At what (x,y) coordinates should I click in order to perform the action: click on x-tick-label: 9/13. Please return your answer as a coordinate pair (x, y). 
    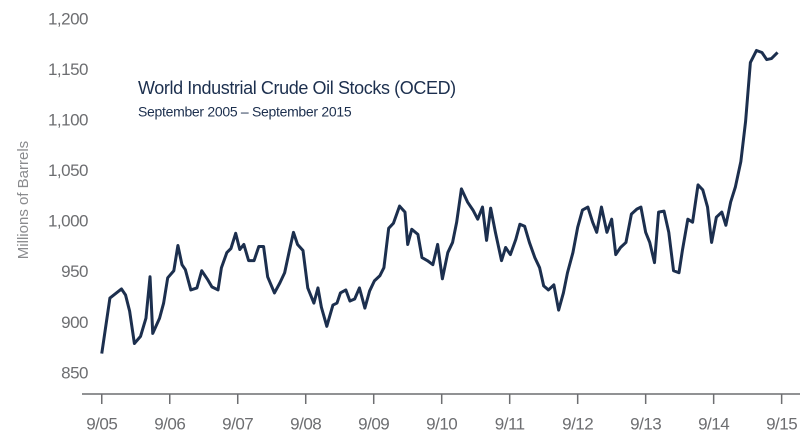
    Looking at the image, I should click on (645, 423).